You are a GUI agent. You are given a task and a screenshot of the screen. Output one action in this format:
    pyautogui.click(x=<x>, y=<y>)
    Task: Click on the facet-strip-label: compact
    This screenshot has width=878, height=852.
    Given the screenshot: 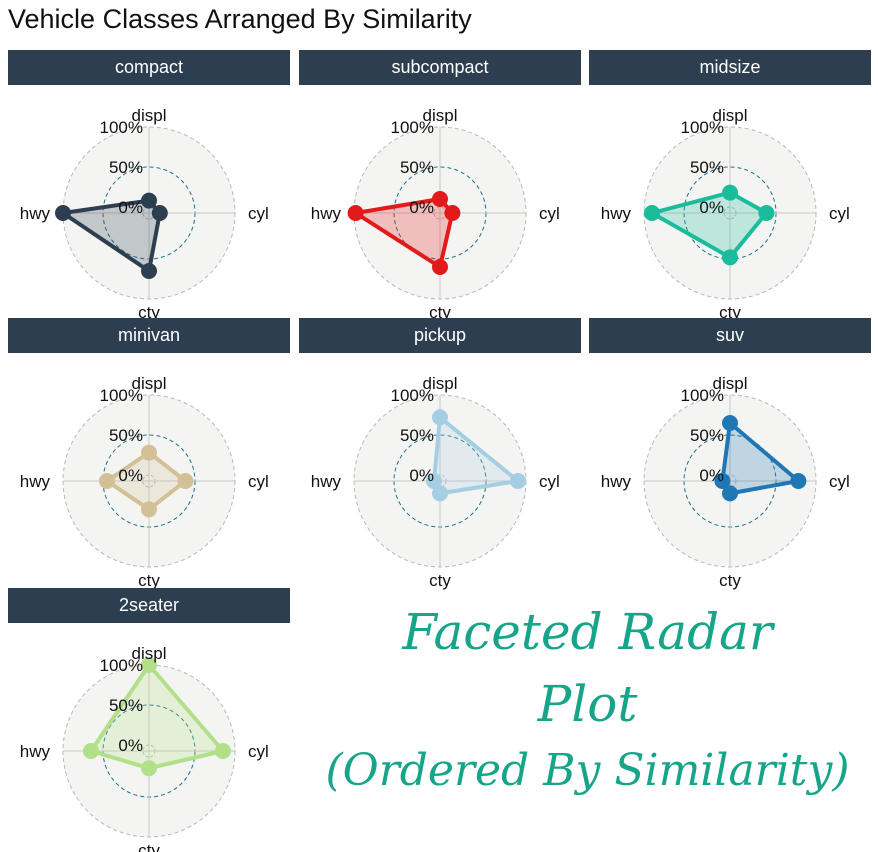 What is the action you would take?
    pyautogui.click(x=149, y=67)
    